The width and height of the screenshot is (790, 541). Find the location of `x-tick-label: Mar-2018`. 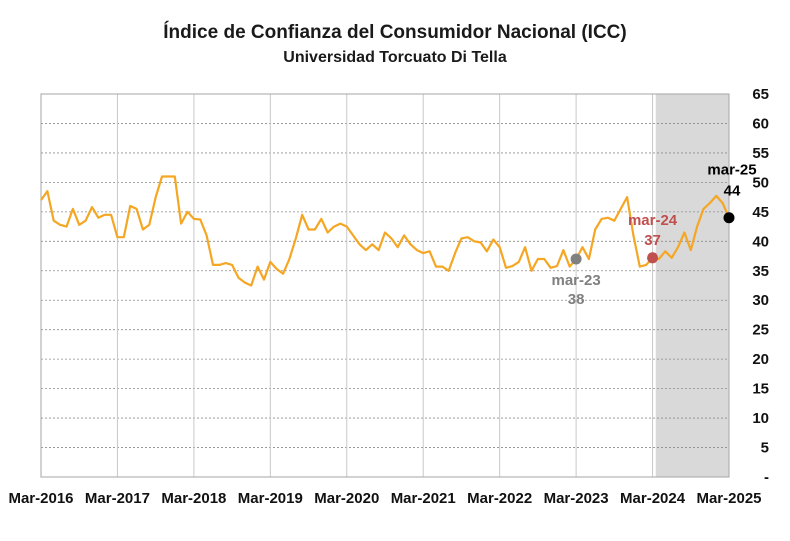

x-tick-label: Mar-2018 is located at coordinates (193, 498).